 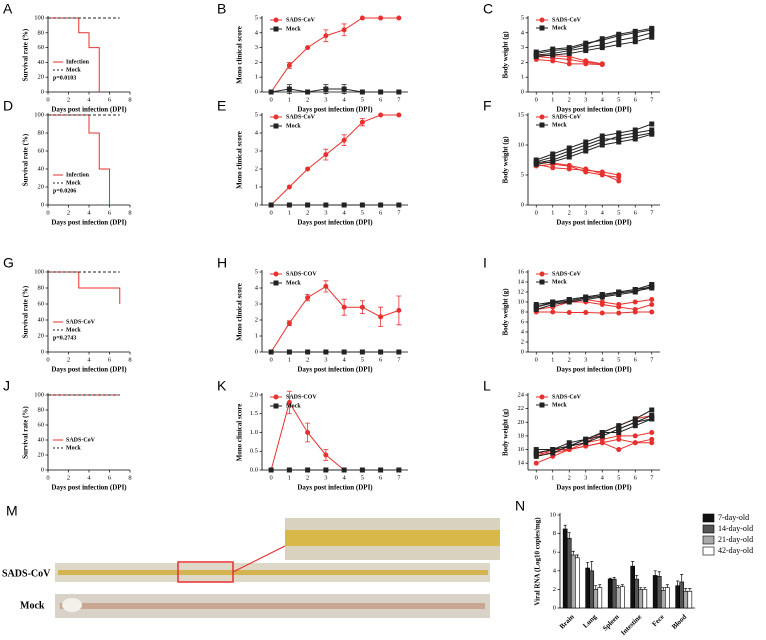 What do you see at coordinates (39, 271) in the screenshot?
I see `y-tick-label: 100` at bounding box center [39, 271].